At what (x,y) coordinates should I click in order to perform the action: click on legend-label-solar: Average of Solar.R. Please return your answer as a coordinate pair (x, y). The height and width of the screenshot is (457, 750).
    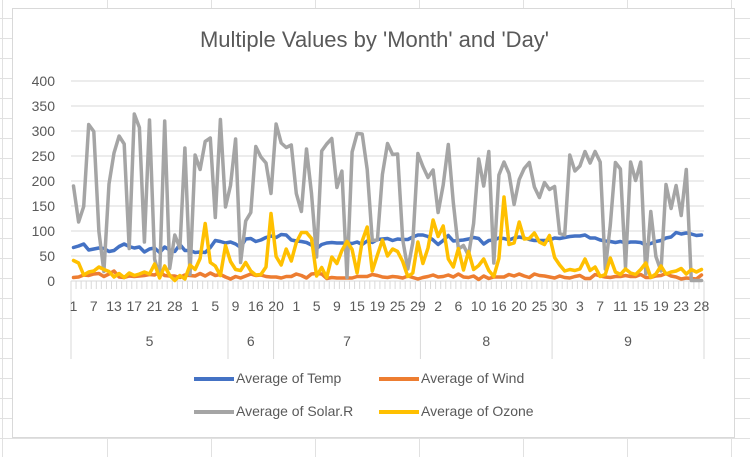
    Looking at the image, I should click on (295, 411).